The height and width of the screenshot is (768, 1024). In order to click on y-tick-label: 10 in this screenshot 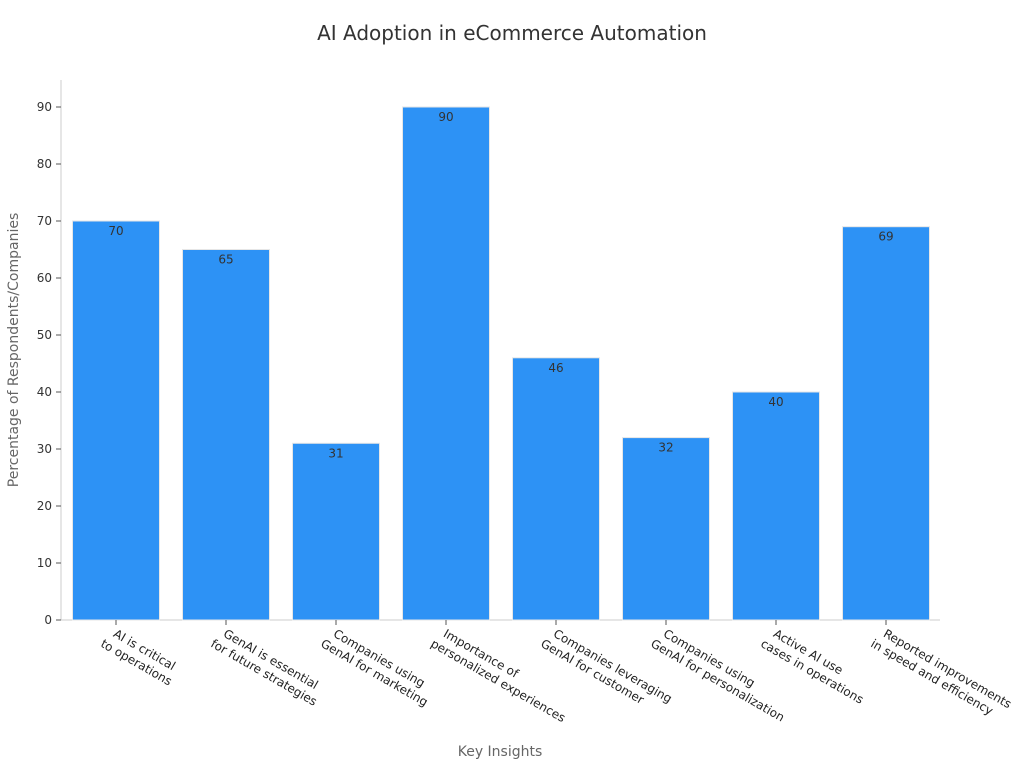, I will do `click(44, 563)`.